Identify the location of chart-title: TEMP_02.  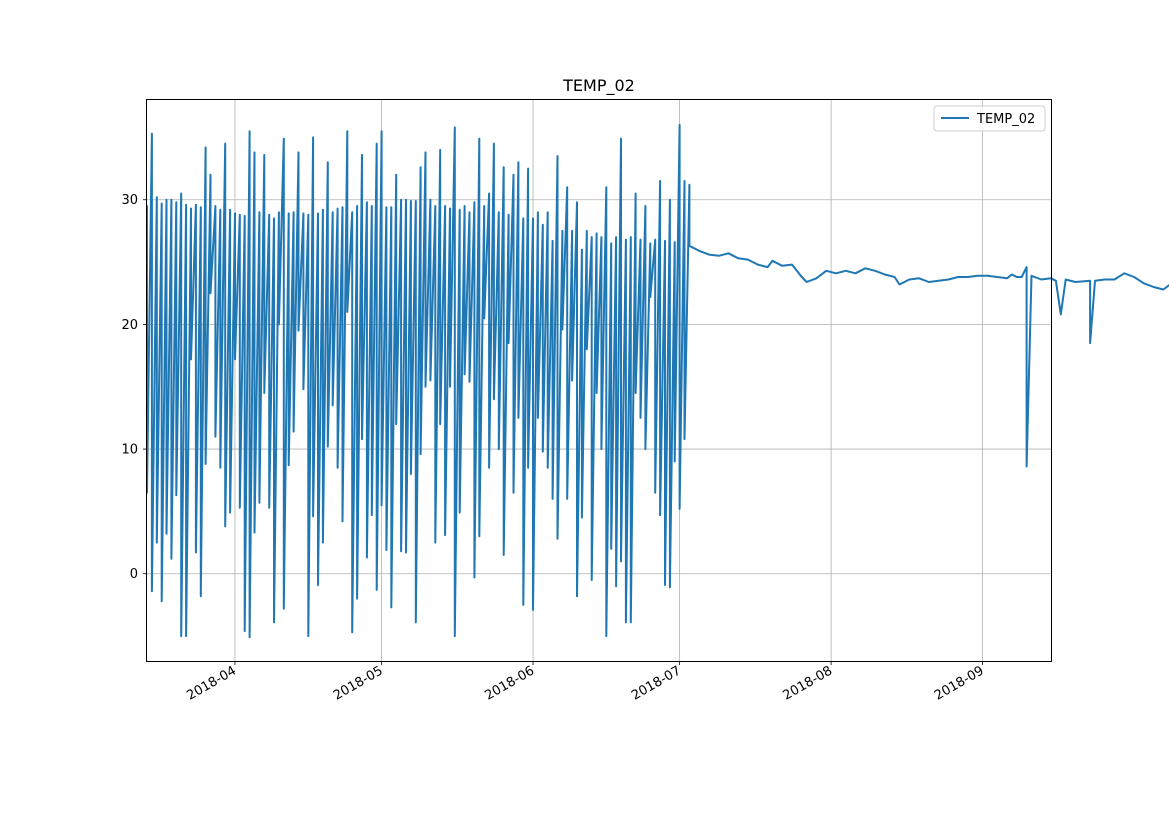
(598, 86).